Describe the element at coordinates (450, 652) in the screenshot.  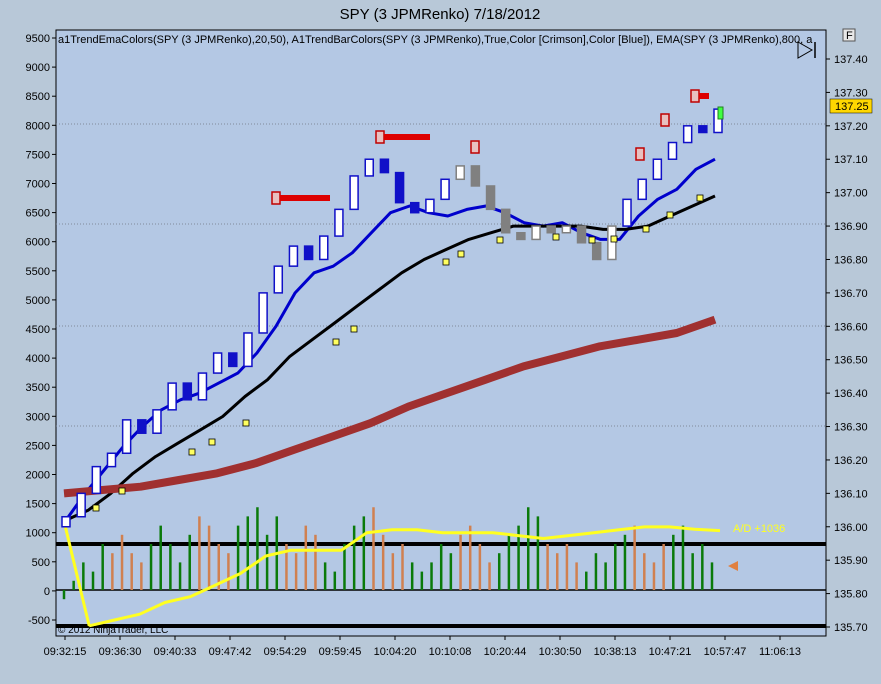
I see `x-tick-label: 10:10:08` at that location.